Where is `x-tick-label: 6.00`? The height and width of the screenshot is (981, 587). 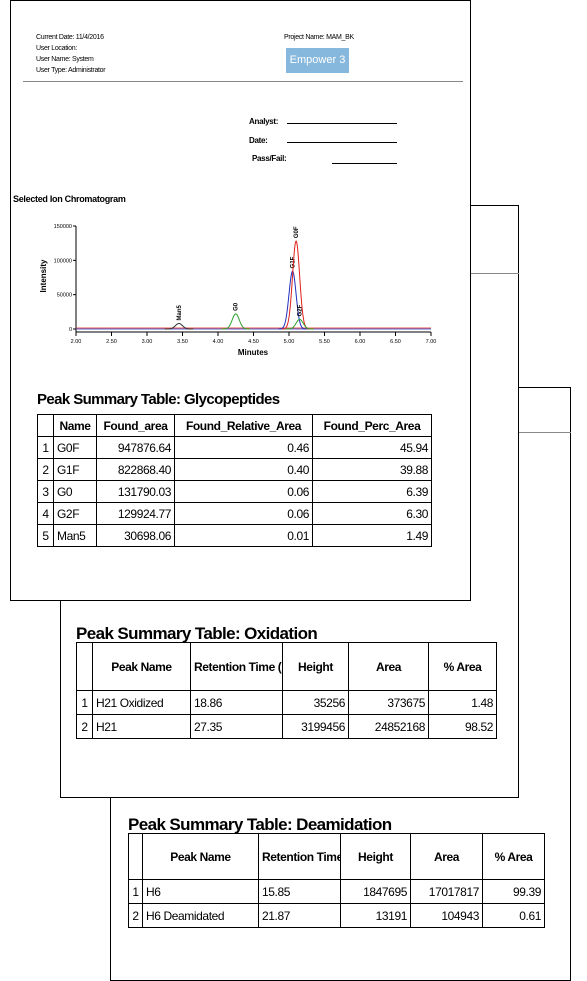 x-tick-label: 6.00 is located at coordinates (360, 342).